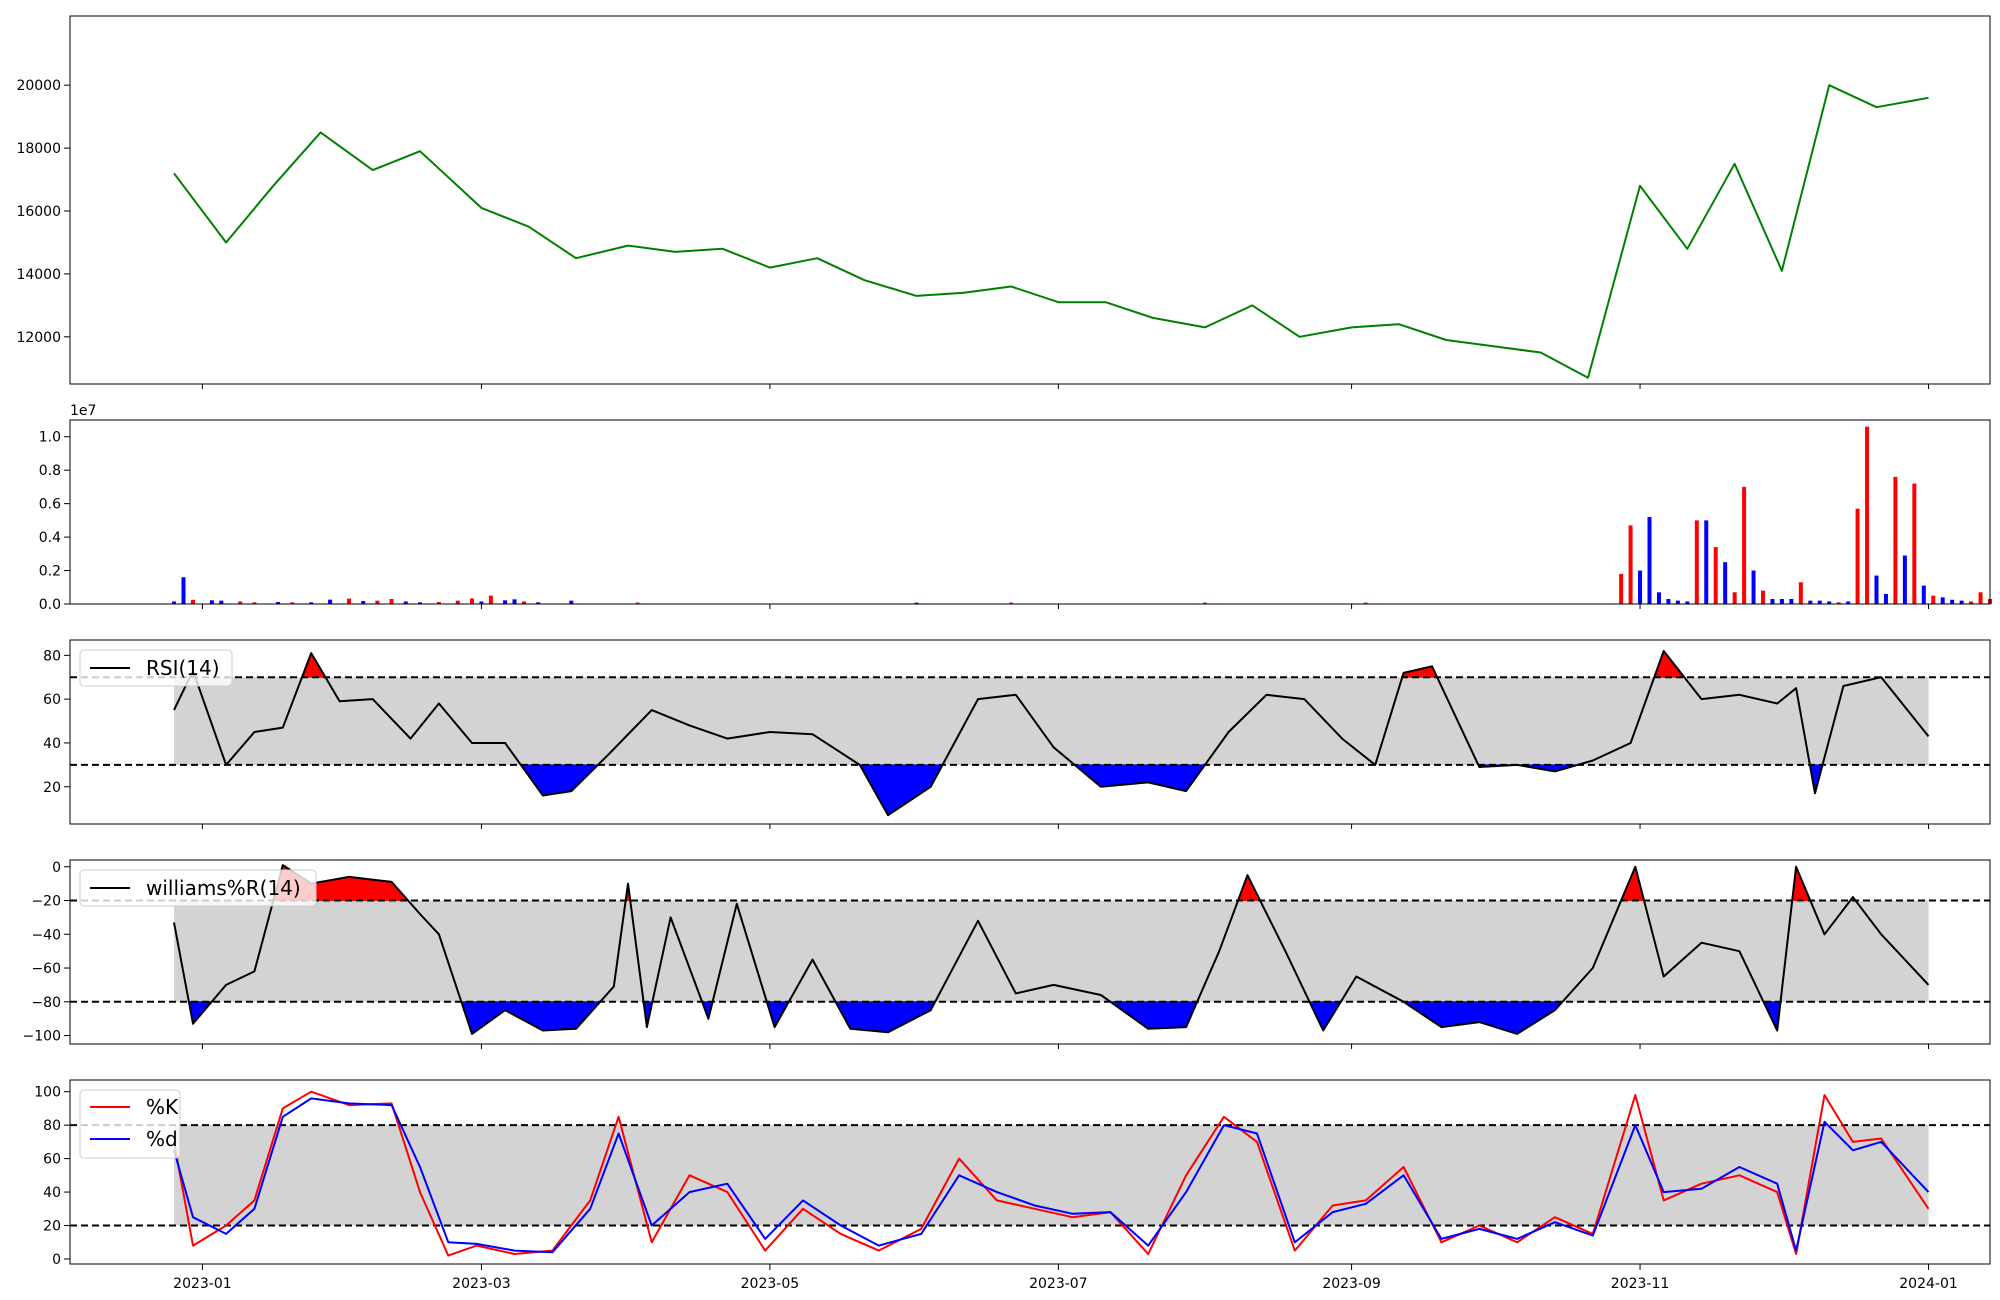  What do you see at coordinates (46, 902) in the screenshot?
I see `y-tick-label: −20` at bounding box center [46, 902].